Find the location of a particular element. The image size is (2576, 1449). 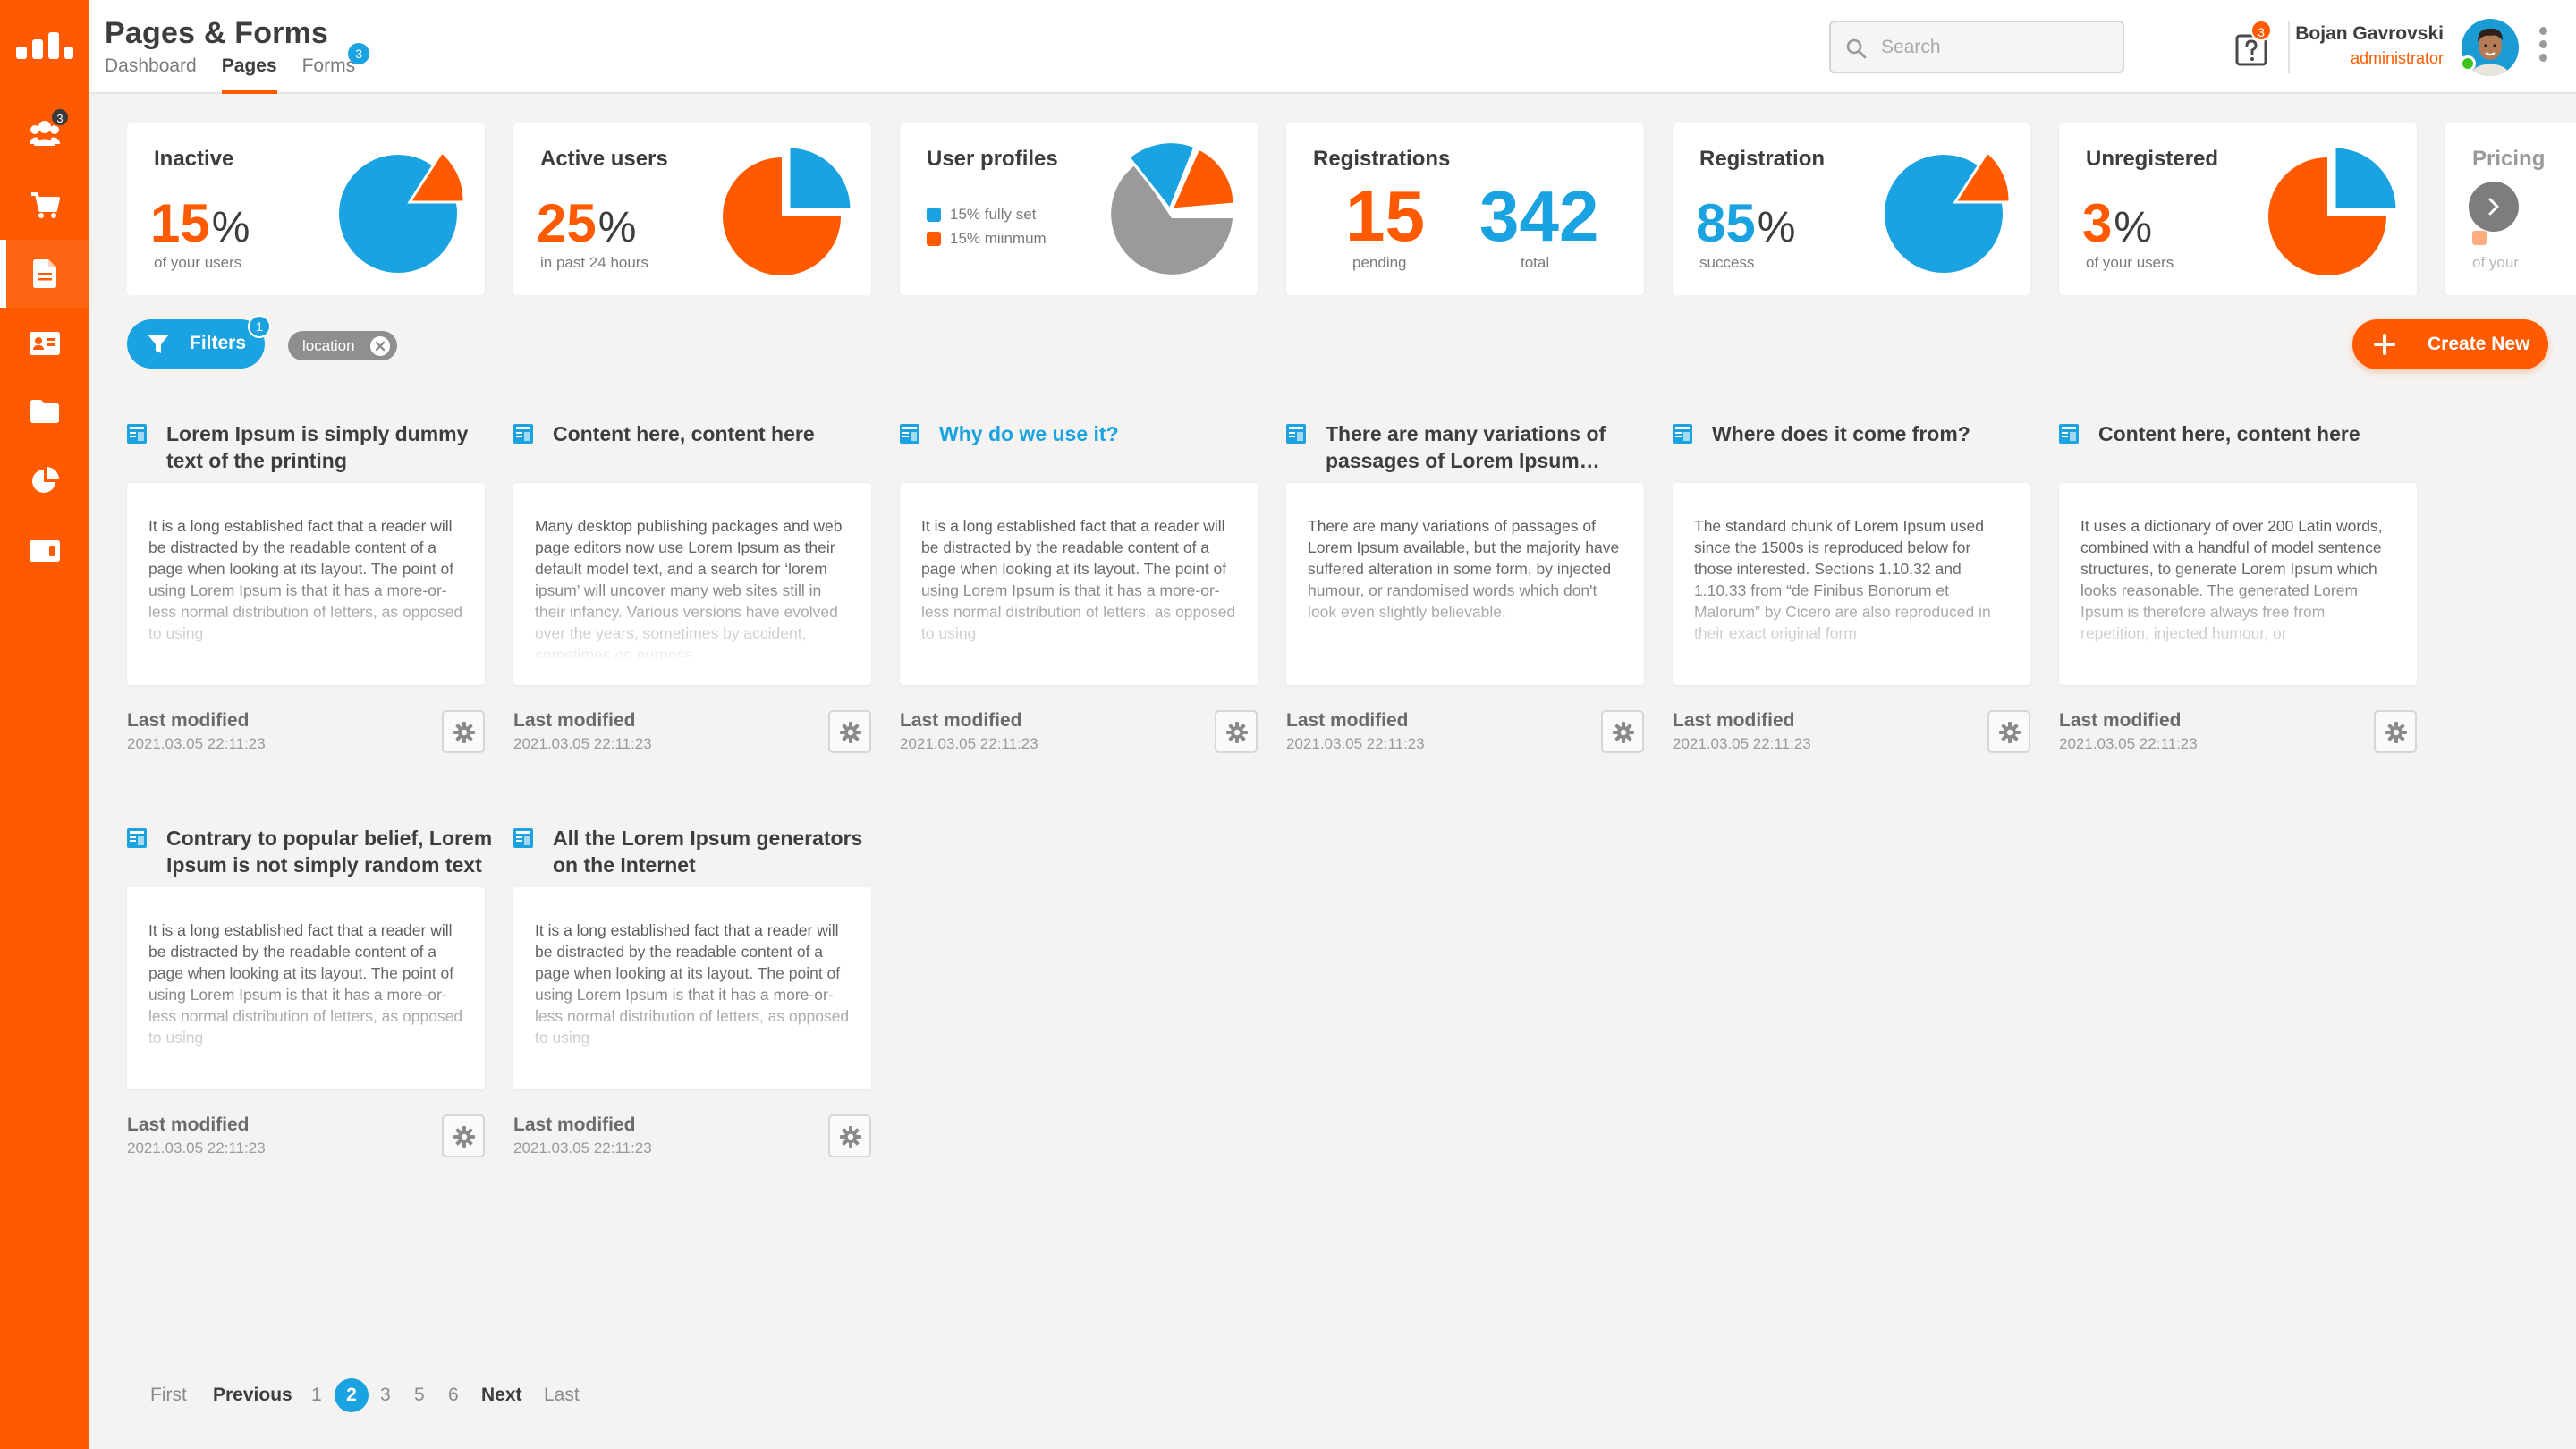

page-title-link: Why do we use it? is located at coordinates (1029, 433).